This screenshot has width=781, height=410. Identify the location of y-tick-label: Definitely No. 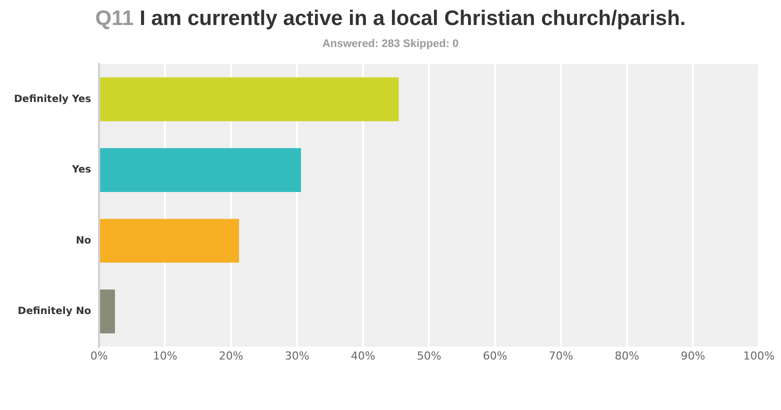
(55, 312).